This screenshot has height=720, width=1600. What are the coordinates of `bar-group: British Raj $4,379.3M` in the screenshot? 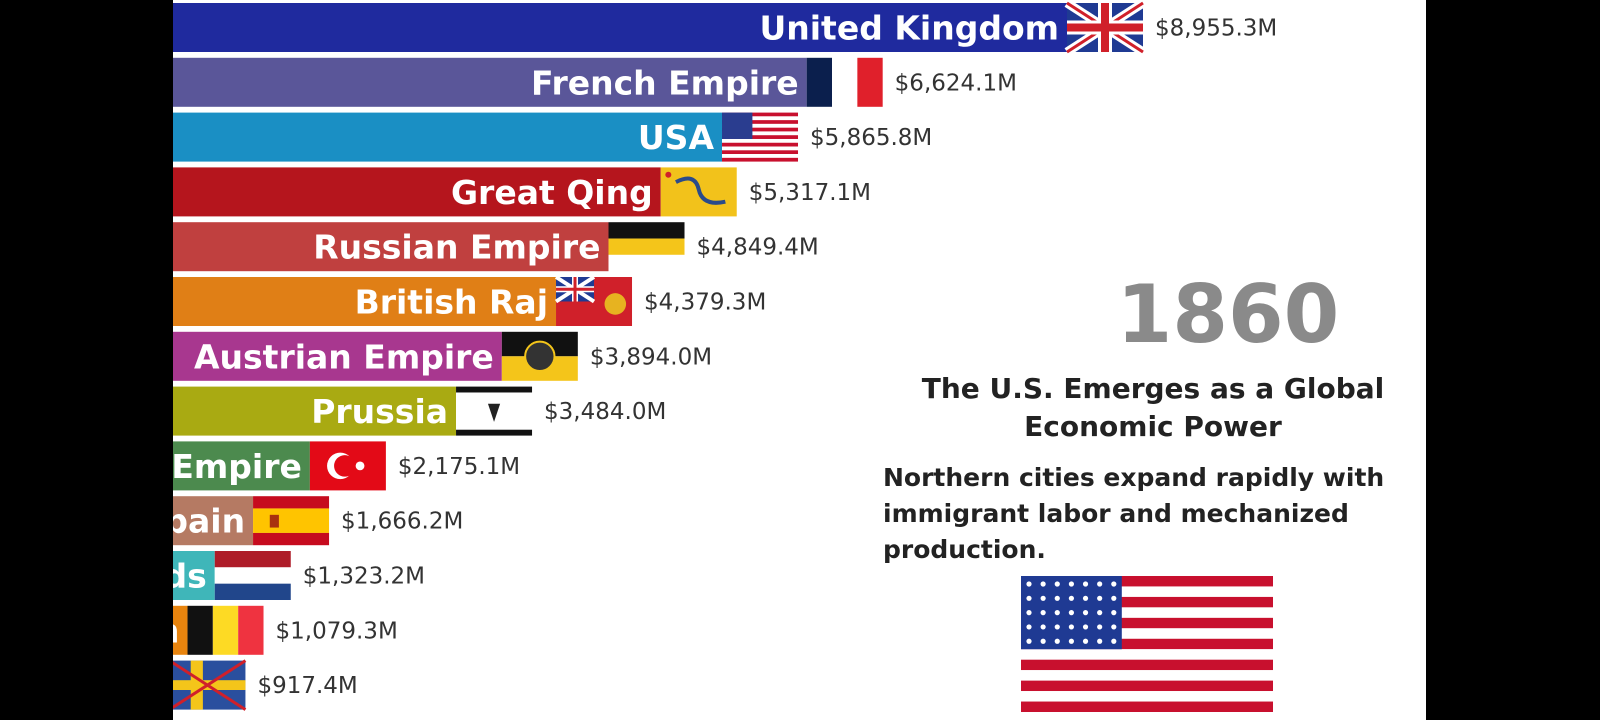 It's located at (469, 300).